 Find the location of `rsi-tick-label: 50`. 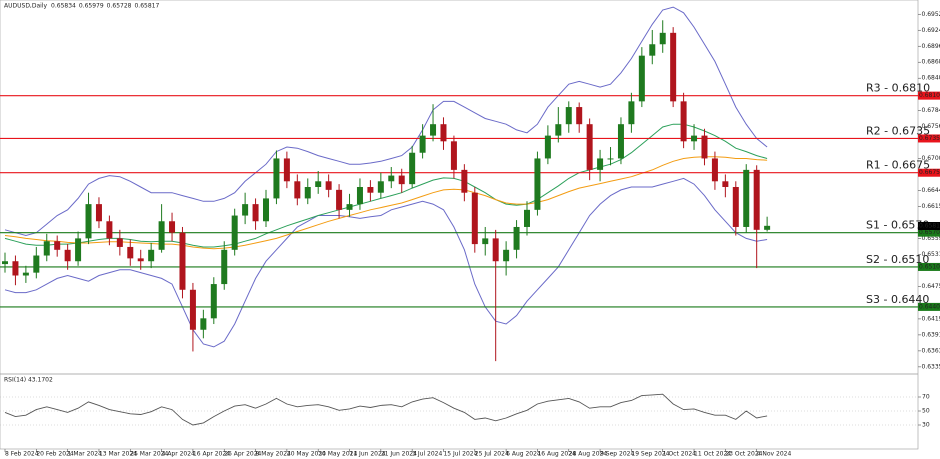

rsi-tick-label: 50 is located at coordinates (926, 411).